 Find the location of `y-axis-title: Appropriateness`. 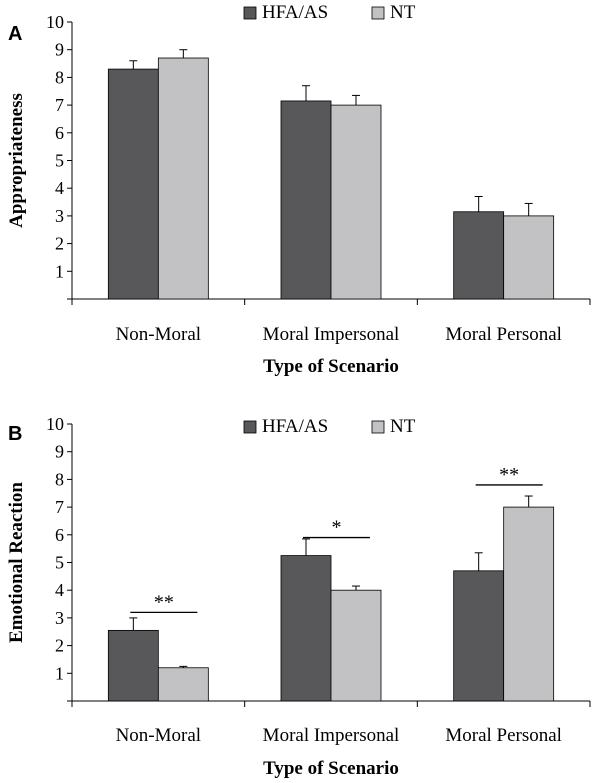

y-axis-title: Appropriateness is located at coordinates (16, 160).